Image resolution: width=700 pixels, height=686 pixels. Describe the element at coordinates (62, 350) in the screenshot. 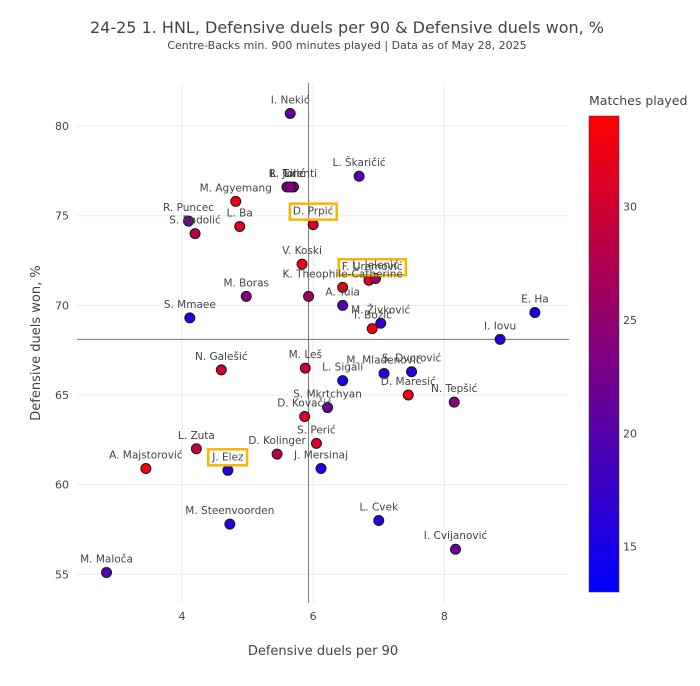

I see `y-axis-ticks: 55 60 65 70 75 80` at that location.